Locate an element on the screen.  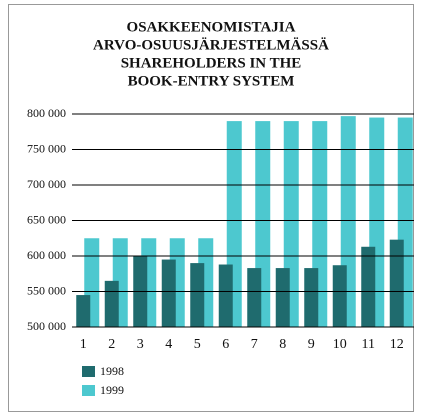
x-tick-label: 10 is located at coordinates (340, 344).